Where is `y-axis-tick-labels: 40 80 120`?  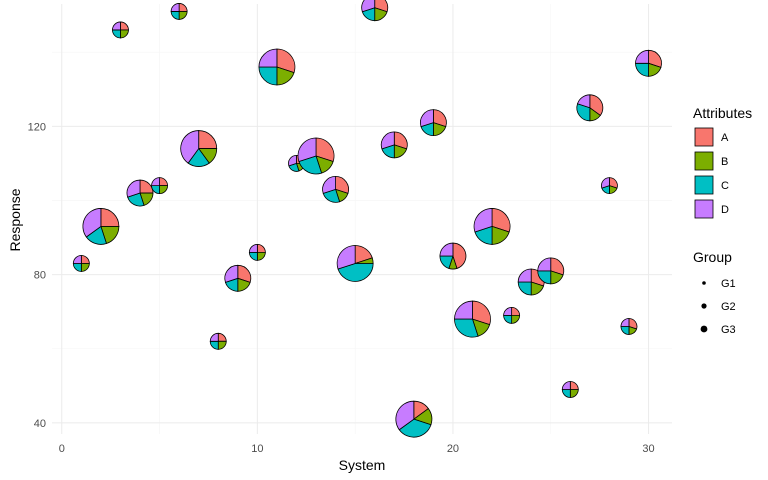
y-axis-tick-labels: 40 80 120 is located at coordinates (37, 275).